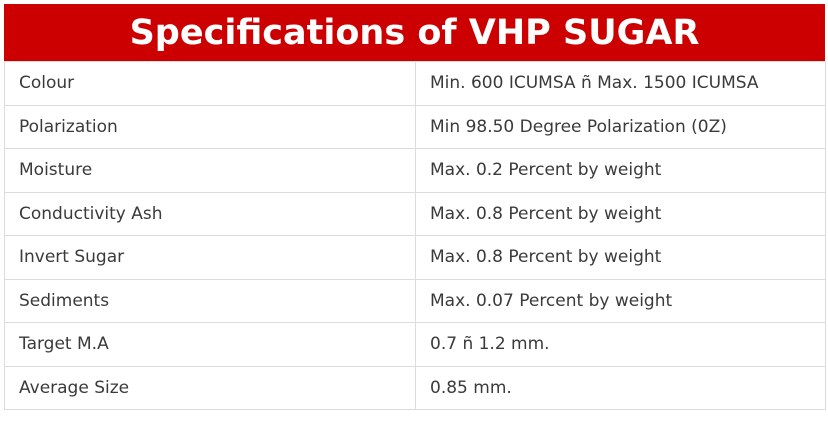 The image size is (828, 427). I want to click on spec-value: 0.85 mm., so click(620, 387).